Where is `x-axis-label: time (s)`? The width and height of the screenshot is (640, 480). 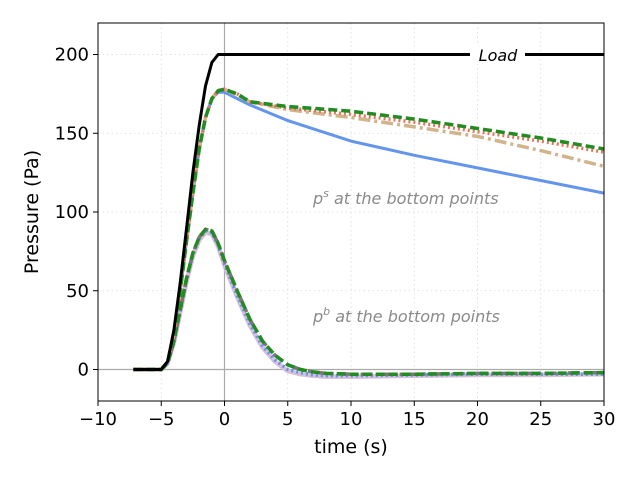
x-axis-label: time (s) is located at coordinates (351, 447).